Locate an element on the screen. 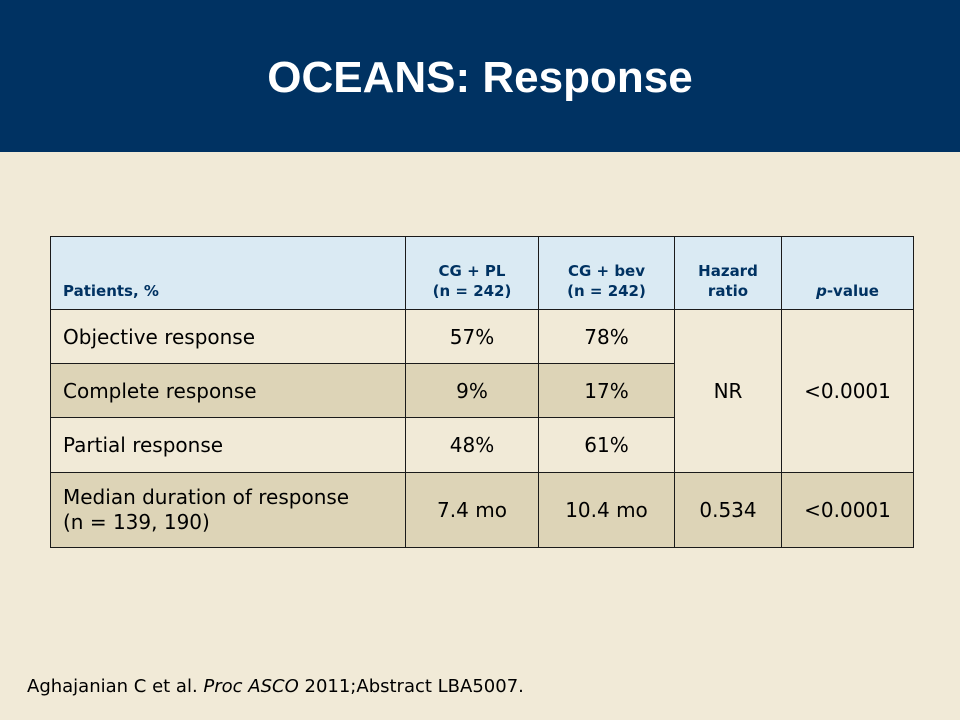 The image size is (960, 720). header-hazard-line2: ratio is located at coordinates (728, 291).